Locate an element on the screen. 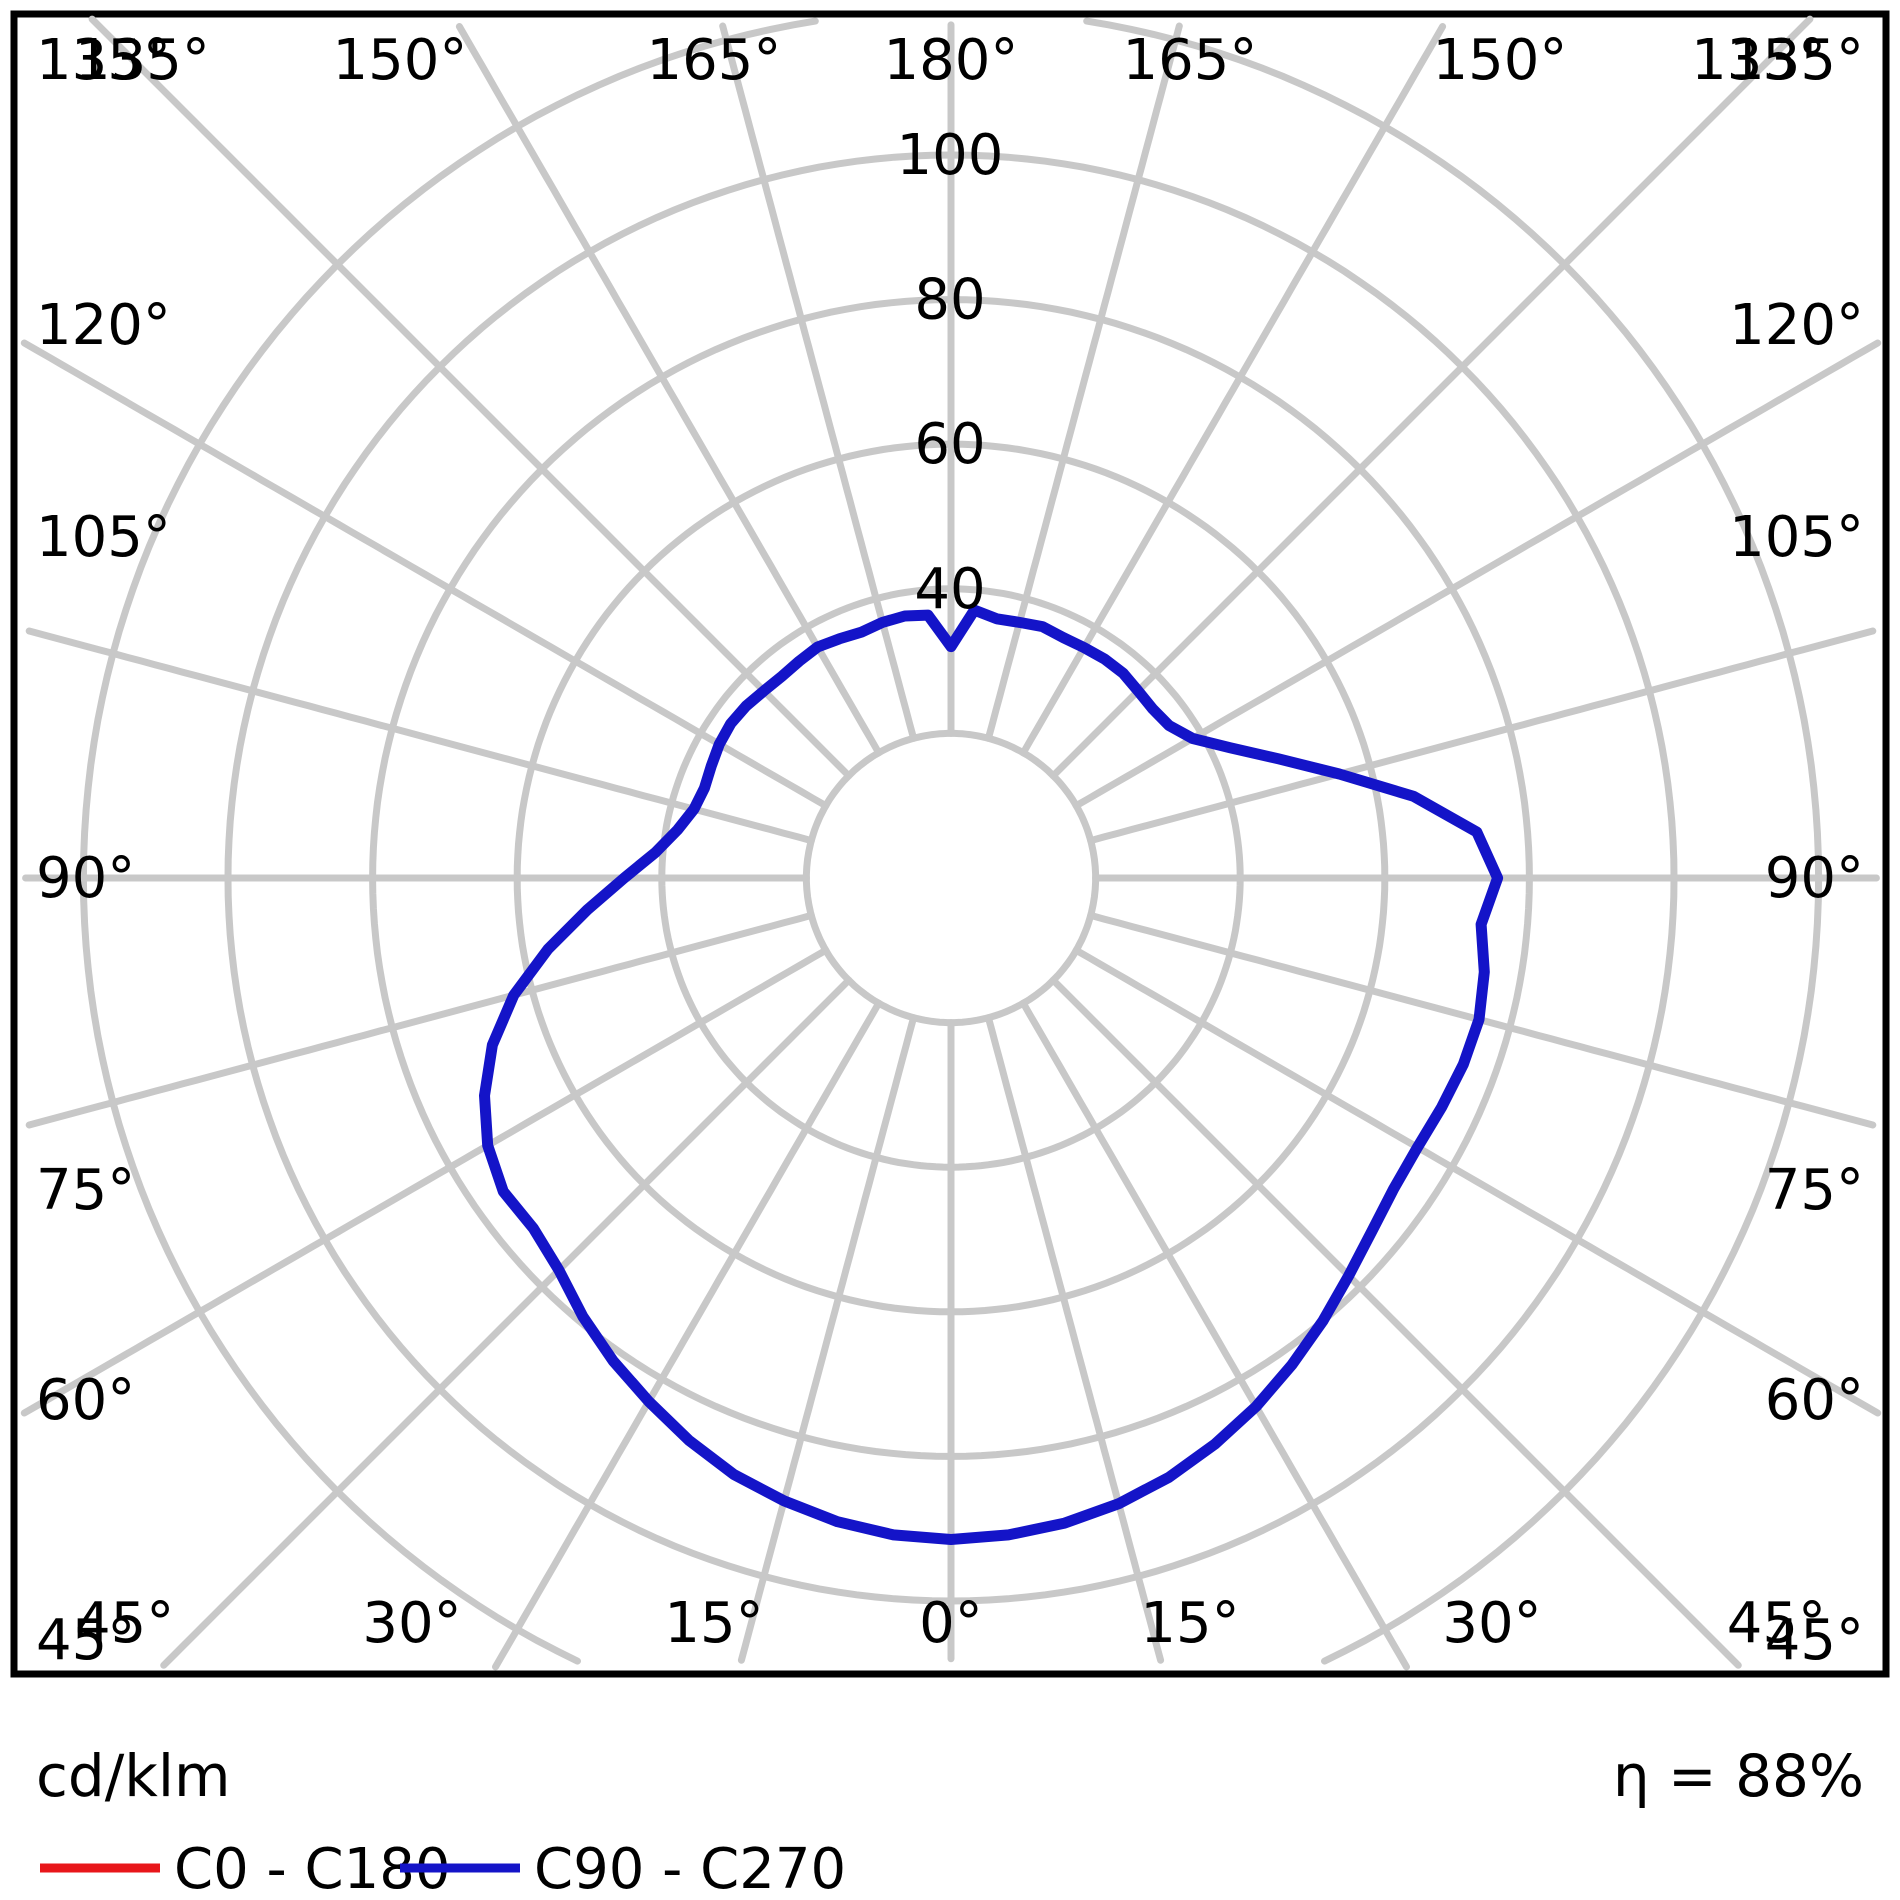 The height and width of the screenshot is (1900, 1900). angle-label-right: 75° is located at coordinates (1814, 1190).